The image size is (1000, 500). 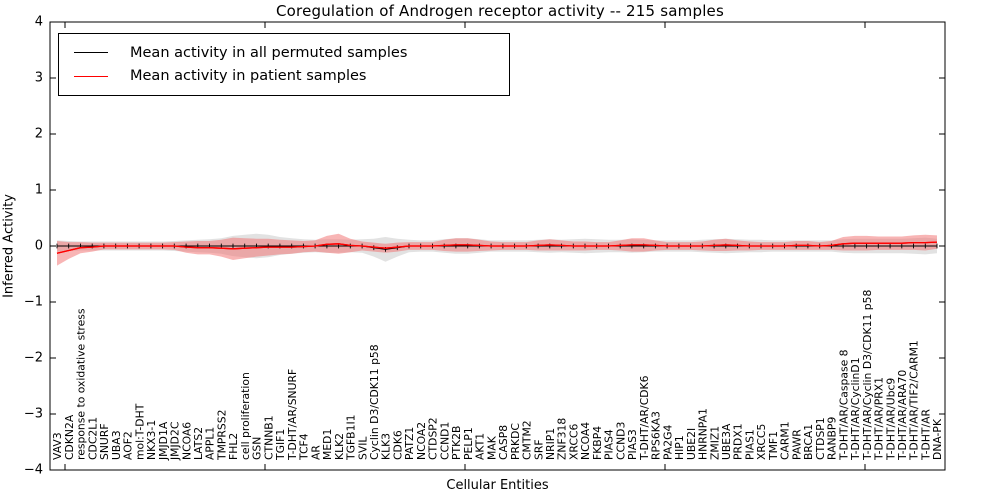 I want to click on category-label: MAK, so click(x=491, y=447).